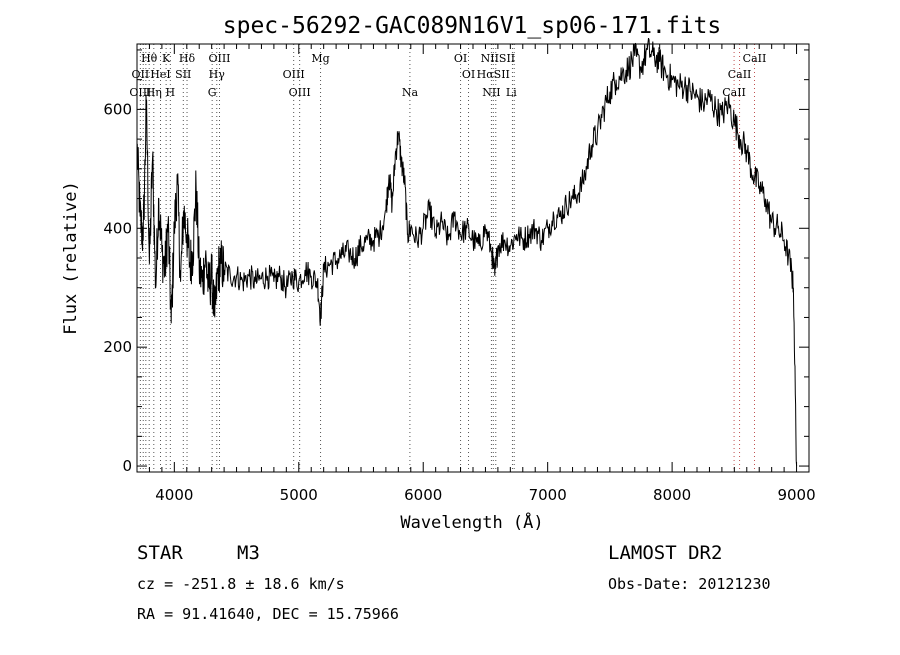 This screenshot has height=655, width=900. I want to click on y-tick-label: 600, so click(117, 109).